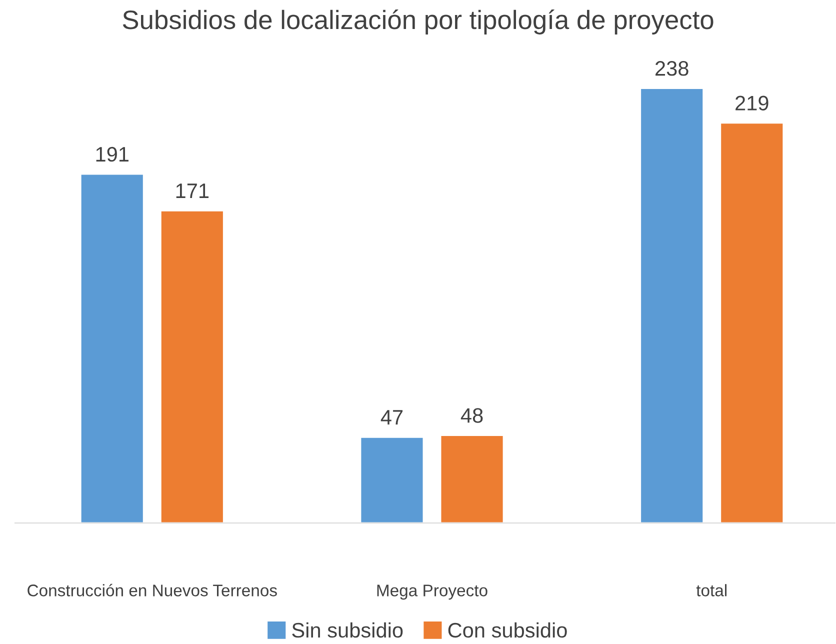 The height and width of the screenshot is (644, 836). What do you see at coordinates (112, 154) in the screenshot?
I see `data-label: 191` at bounding box center [112, 154].